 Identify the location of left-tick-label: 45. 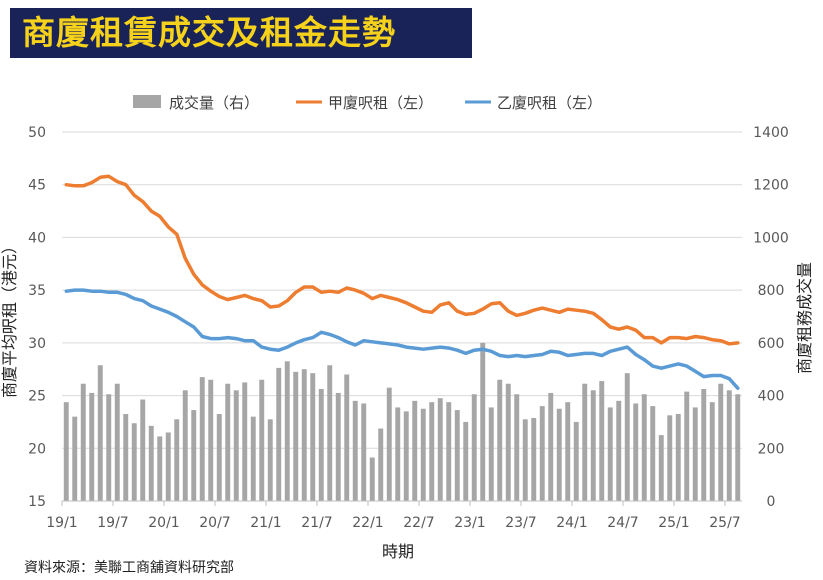
(37, 186).